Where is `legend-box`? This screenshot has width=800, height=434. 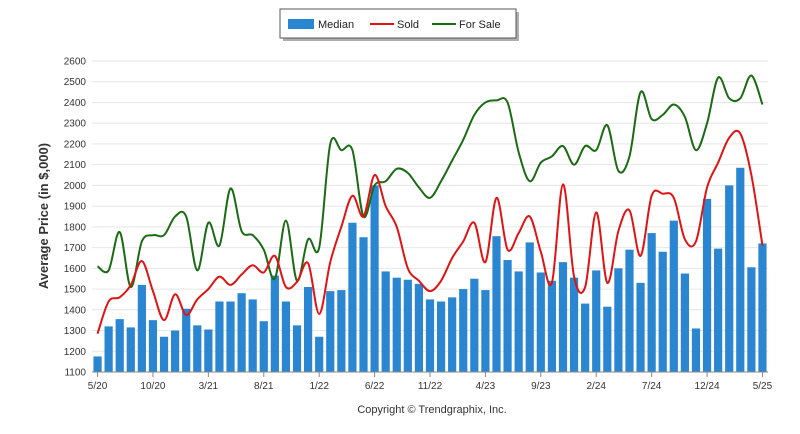
legend-box is located at coordinates (398, 23).